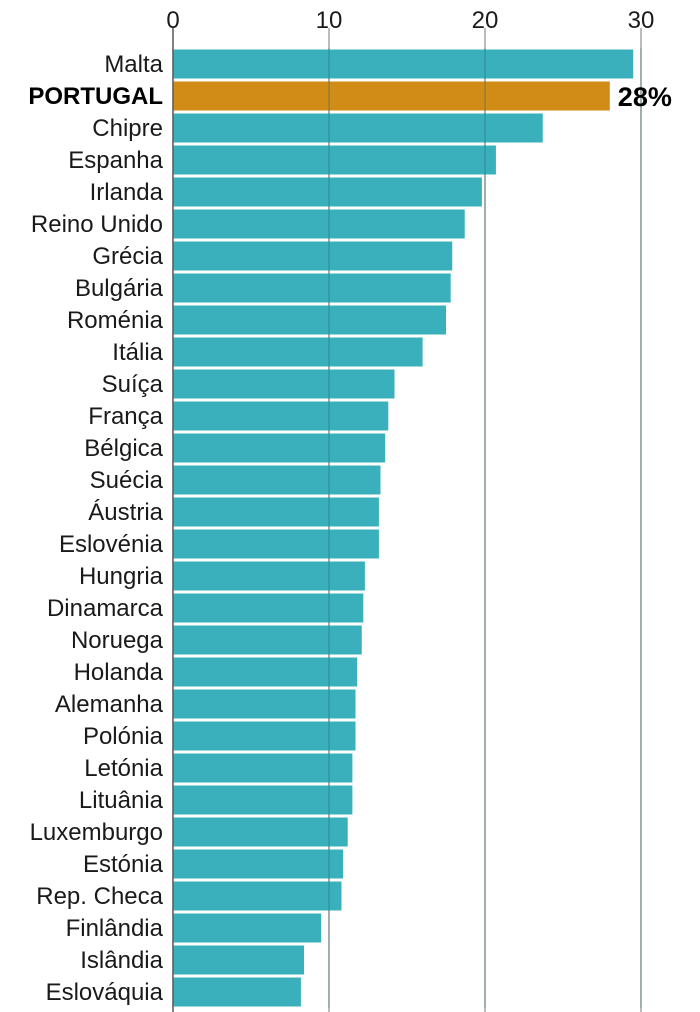 Image resolution: width=700 pixels, height=1012 pixels. I want to click on bar-su-a, so click(284, 384).